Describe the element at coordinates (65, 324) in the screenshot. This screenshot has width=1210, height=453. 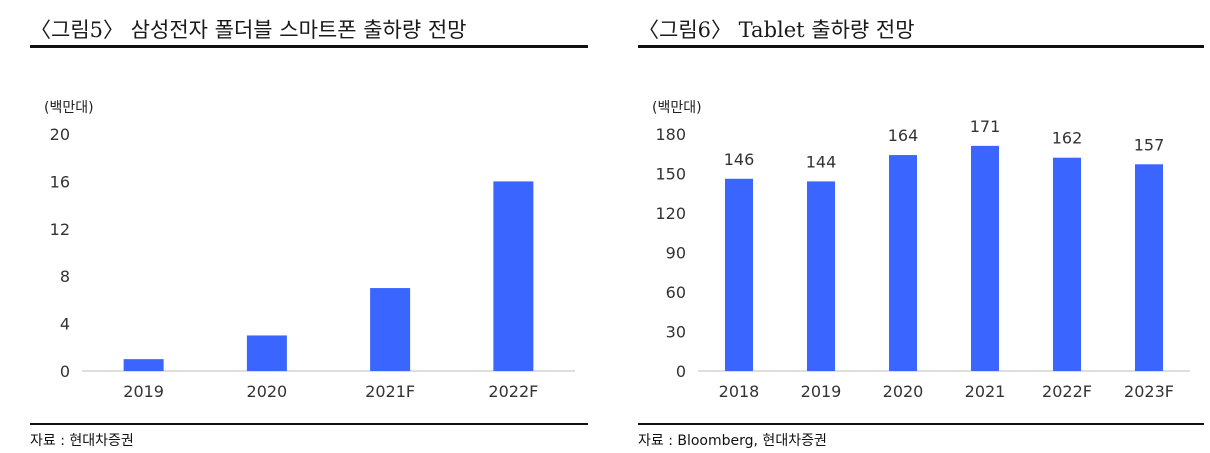
I see `y-tick-label: 4` at that location.